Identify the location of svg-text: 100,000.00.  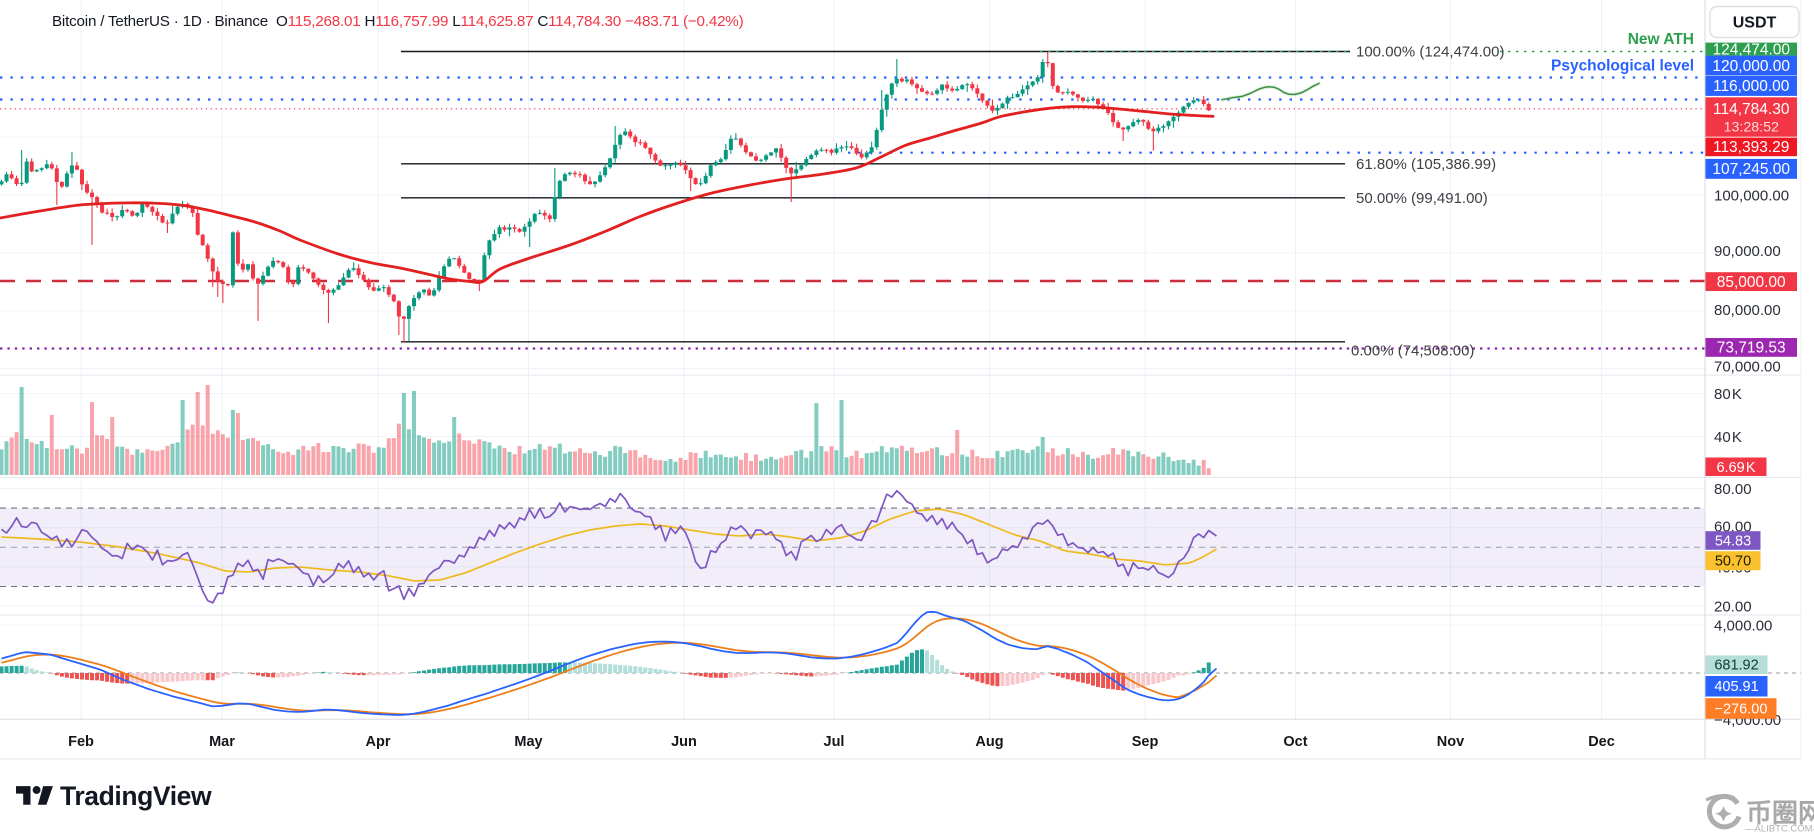
(1751, 195).